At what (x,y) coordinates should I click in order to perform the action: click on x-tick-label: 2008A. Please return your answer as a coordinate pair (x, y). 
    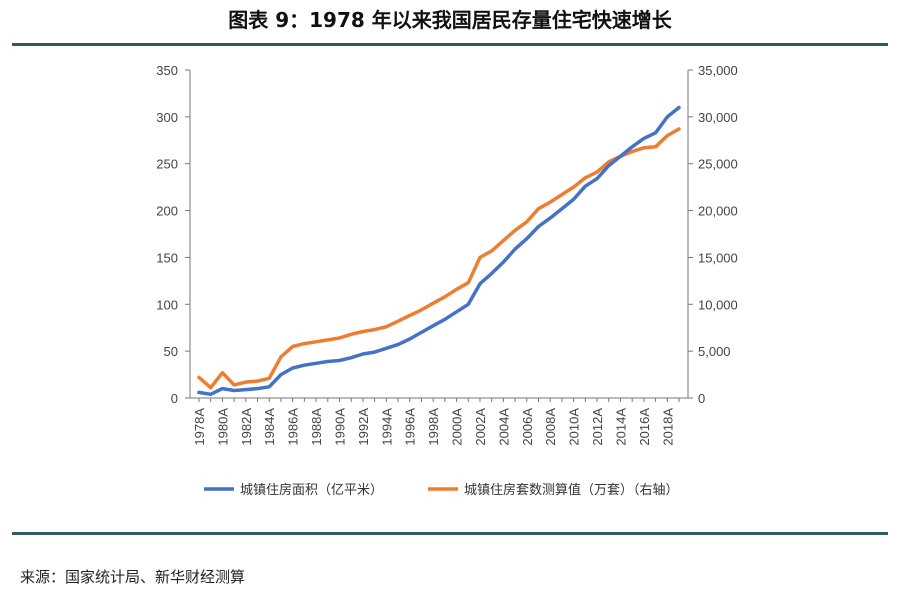
    Looking at the image, I should click on (550, 427).